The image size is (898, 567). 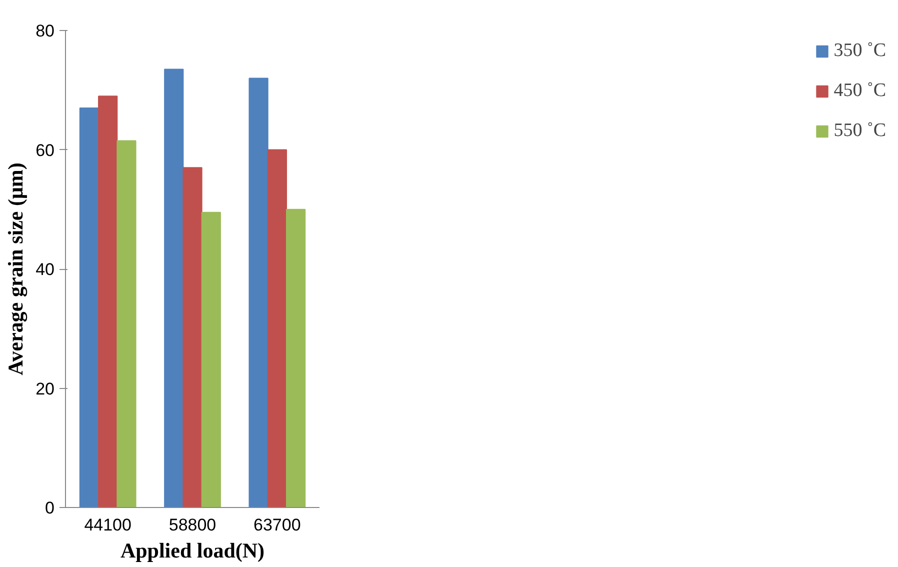 What do you see at coordinates (860, 91) in the screenshot?
I see `legend-label: 450 ˚C` at bounding box center [860, 91].